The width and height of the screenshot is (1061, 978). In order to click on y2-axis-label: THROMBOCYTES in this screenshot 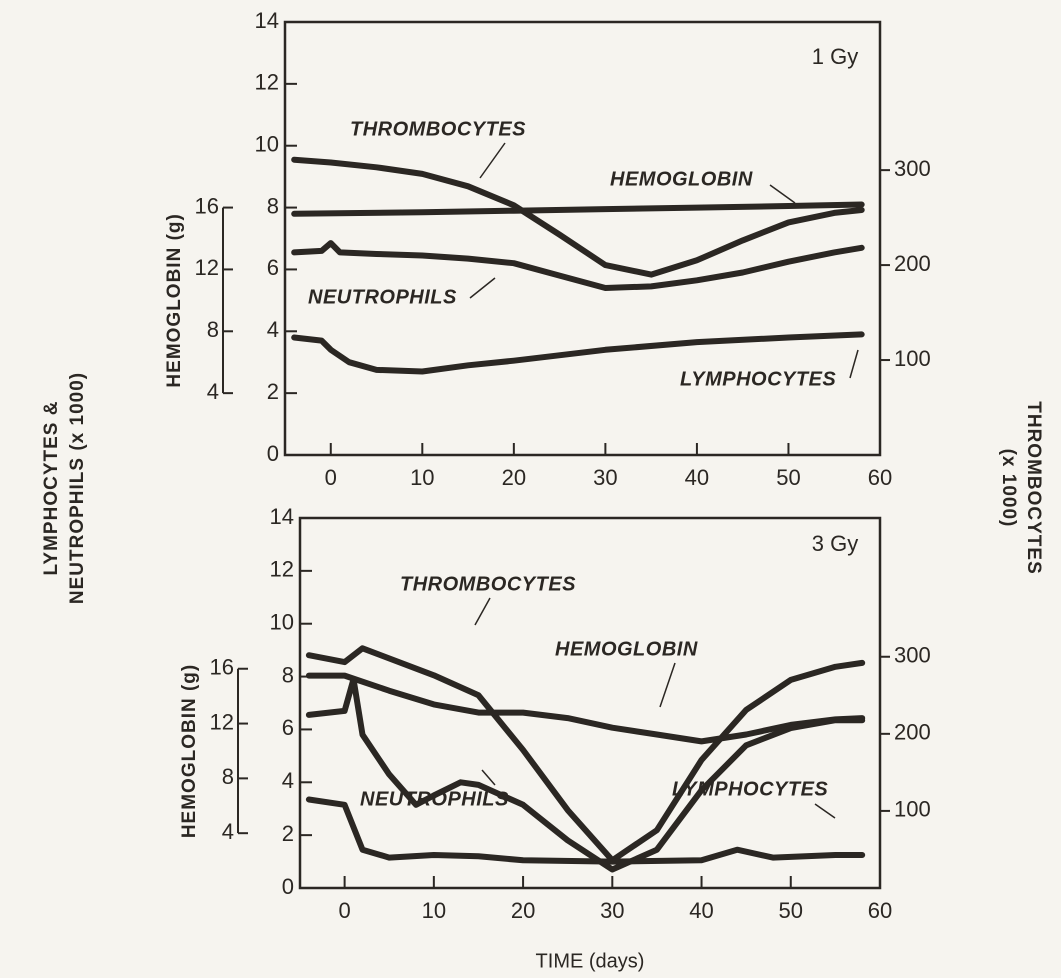, I will do `click(1033, 488)`.